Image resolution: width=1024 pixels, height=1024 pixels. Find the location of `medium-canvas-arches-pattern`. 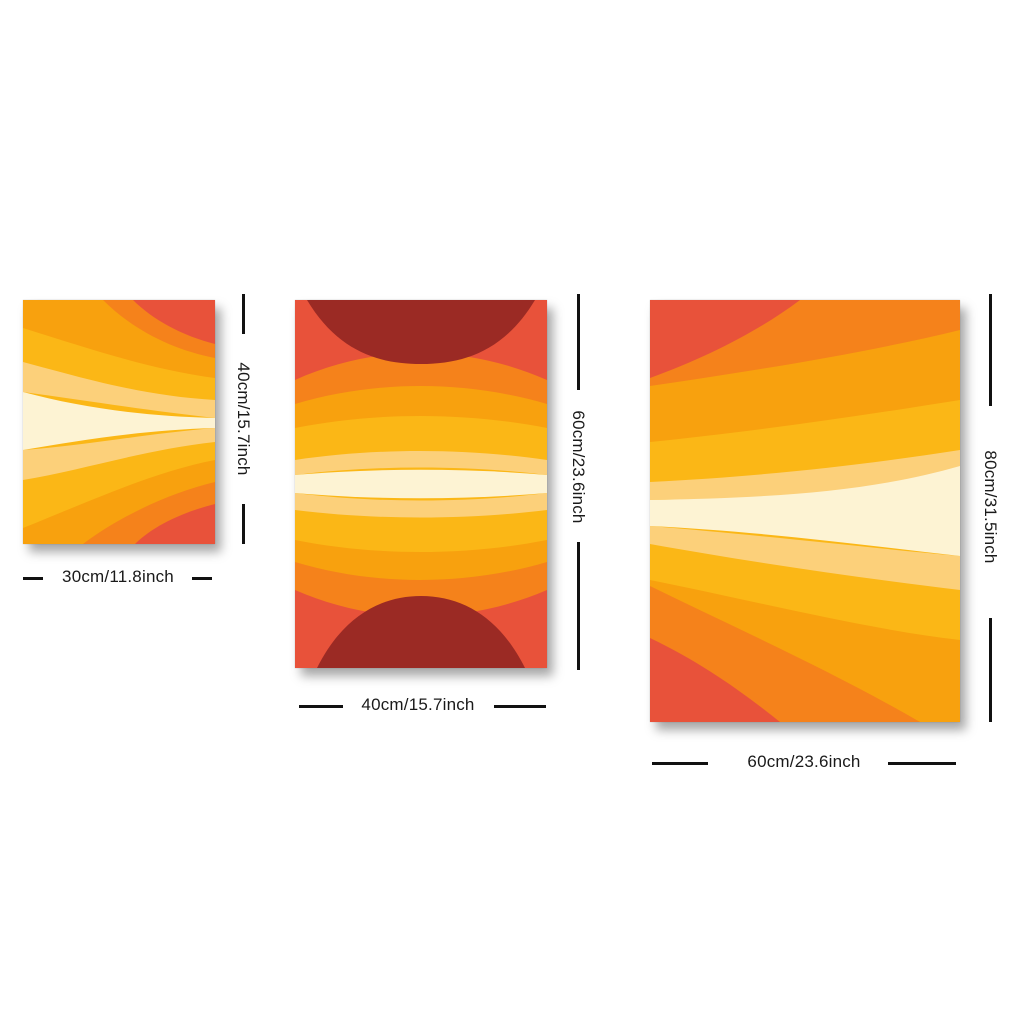

medium-canvas-arches-pattern is located at coordinates (421, 484).